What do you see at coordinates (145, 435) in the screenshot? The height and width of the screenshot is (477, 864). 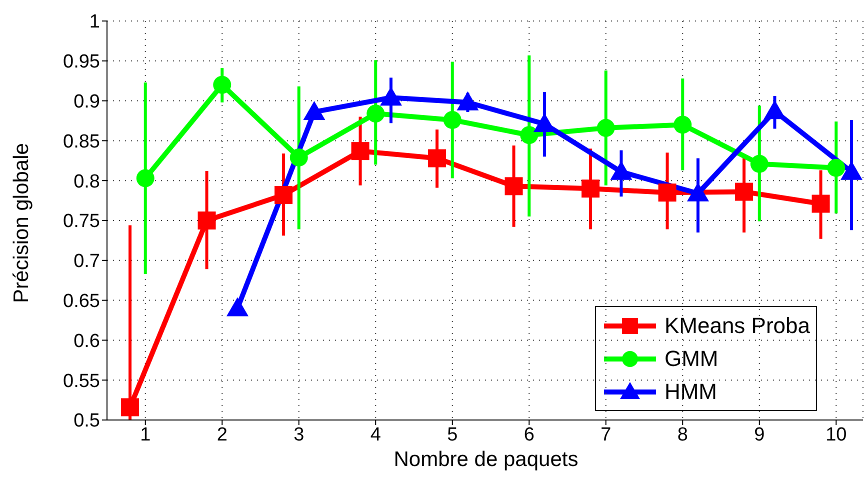 I see `x-tick-label: 1` at bounding box center [145, 435].